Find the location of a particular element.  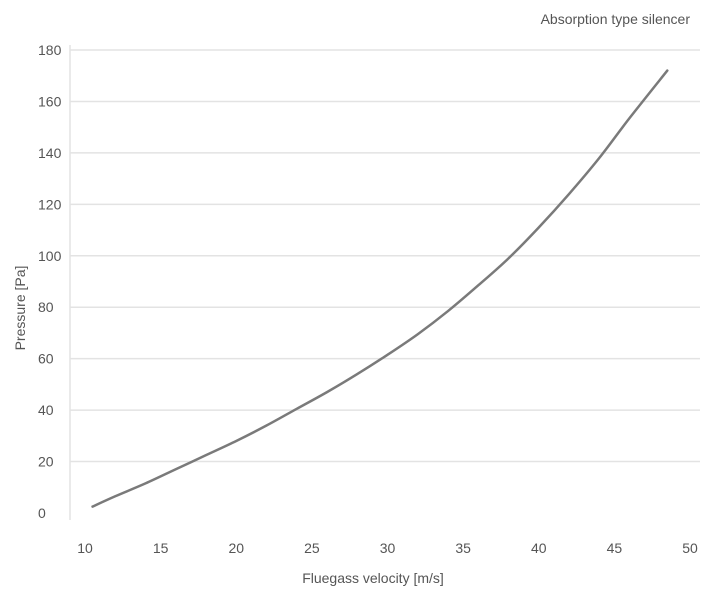

y-tick-label-20: 20 is located at coordinates (46, 462).